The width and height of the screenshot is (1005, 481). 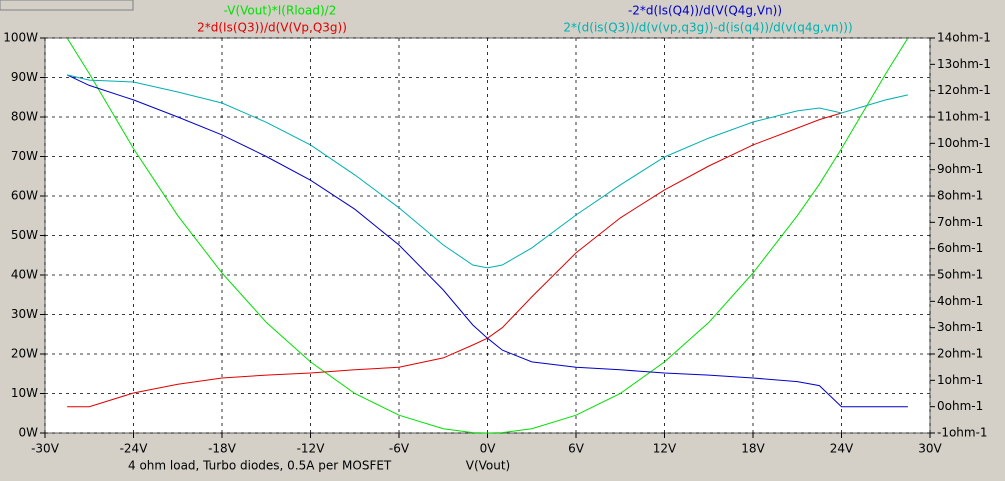 I want to click on frame-box, so click(x=67, y=5).